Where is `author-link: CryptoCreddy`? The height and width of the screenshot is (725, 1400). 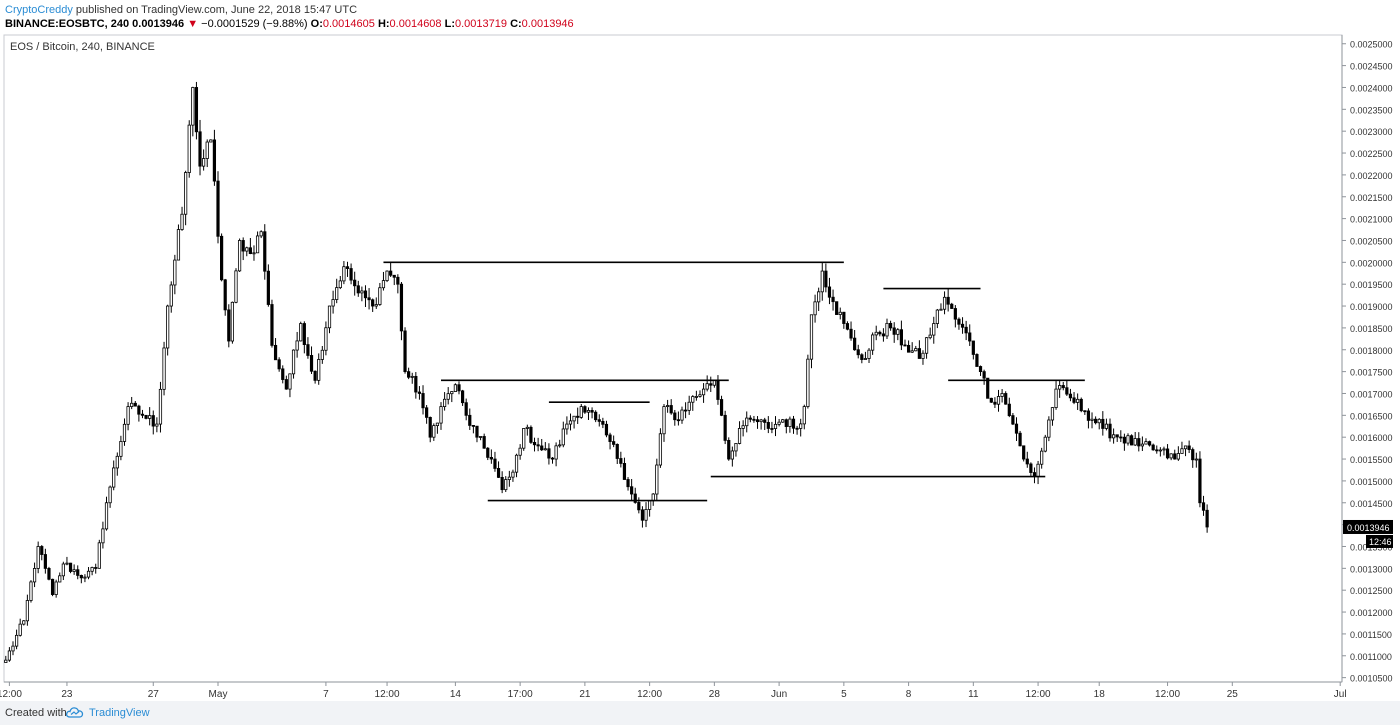
author-link: CryptoCreddy is located at coordinates (39, 10).